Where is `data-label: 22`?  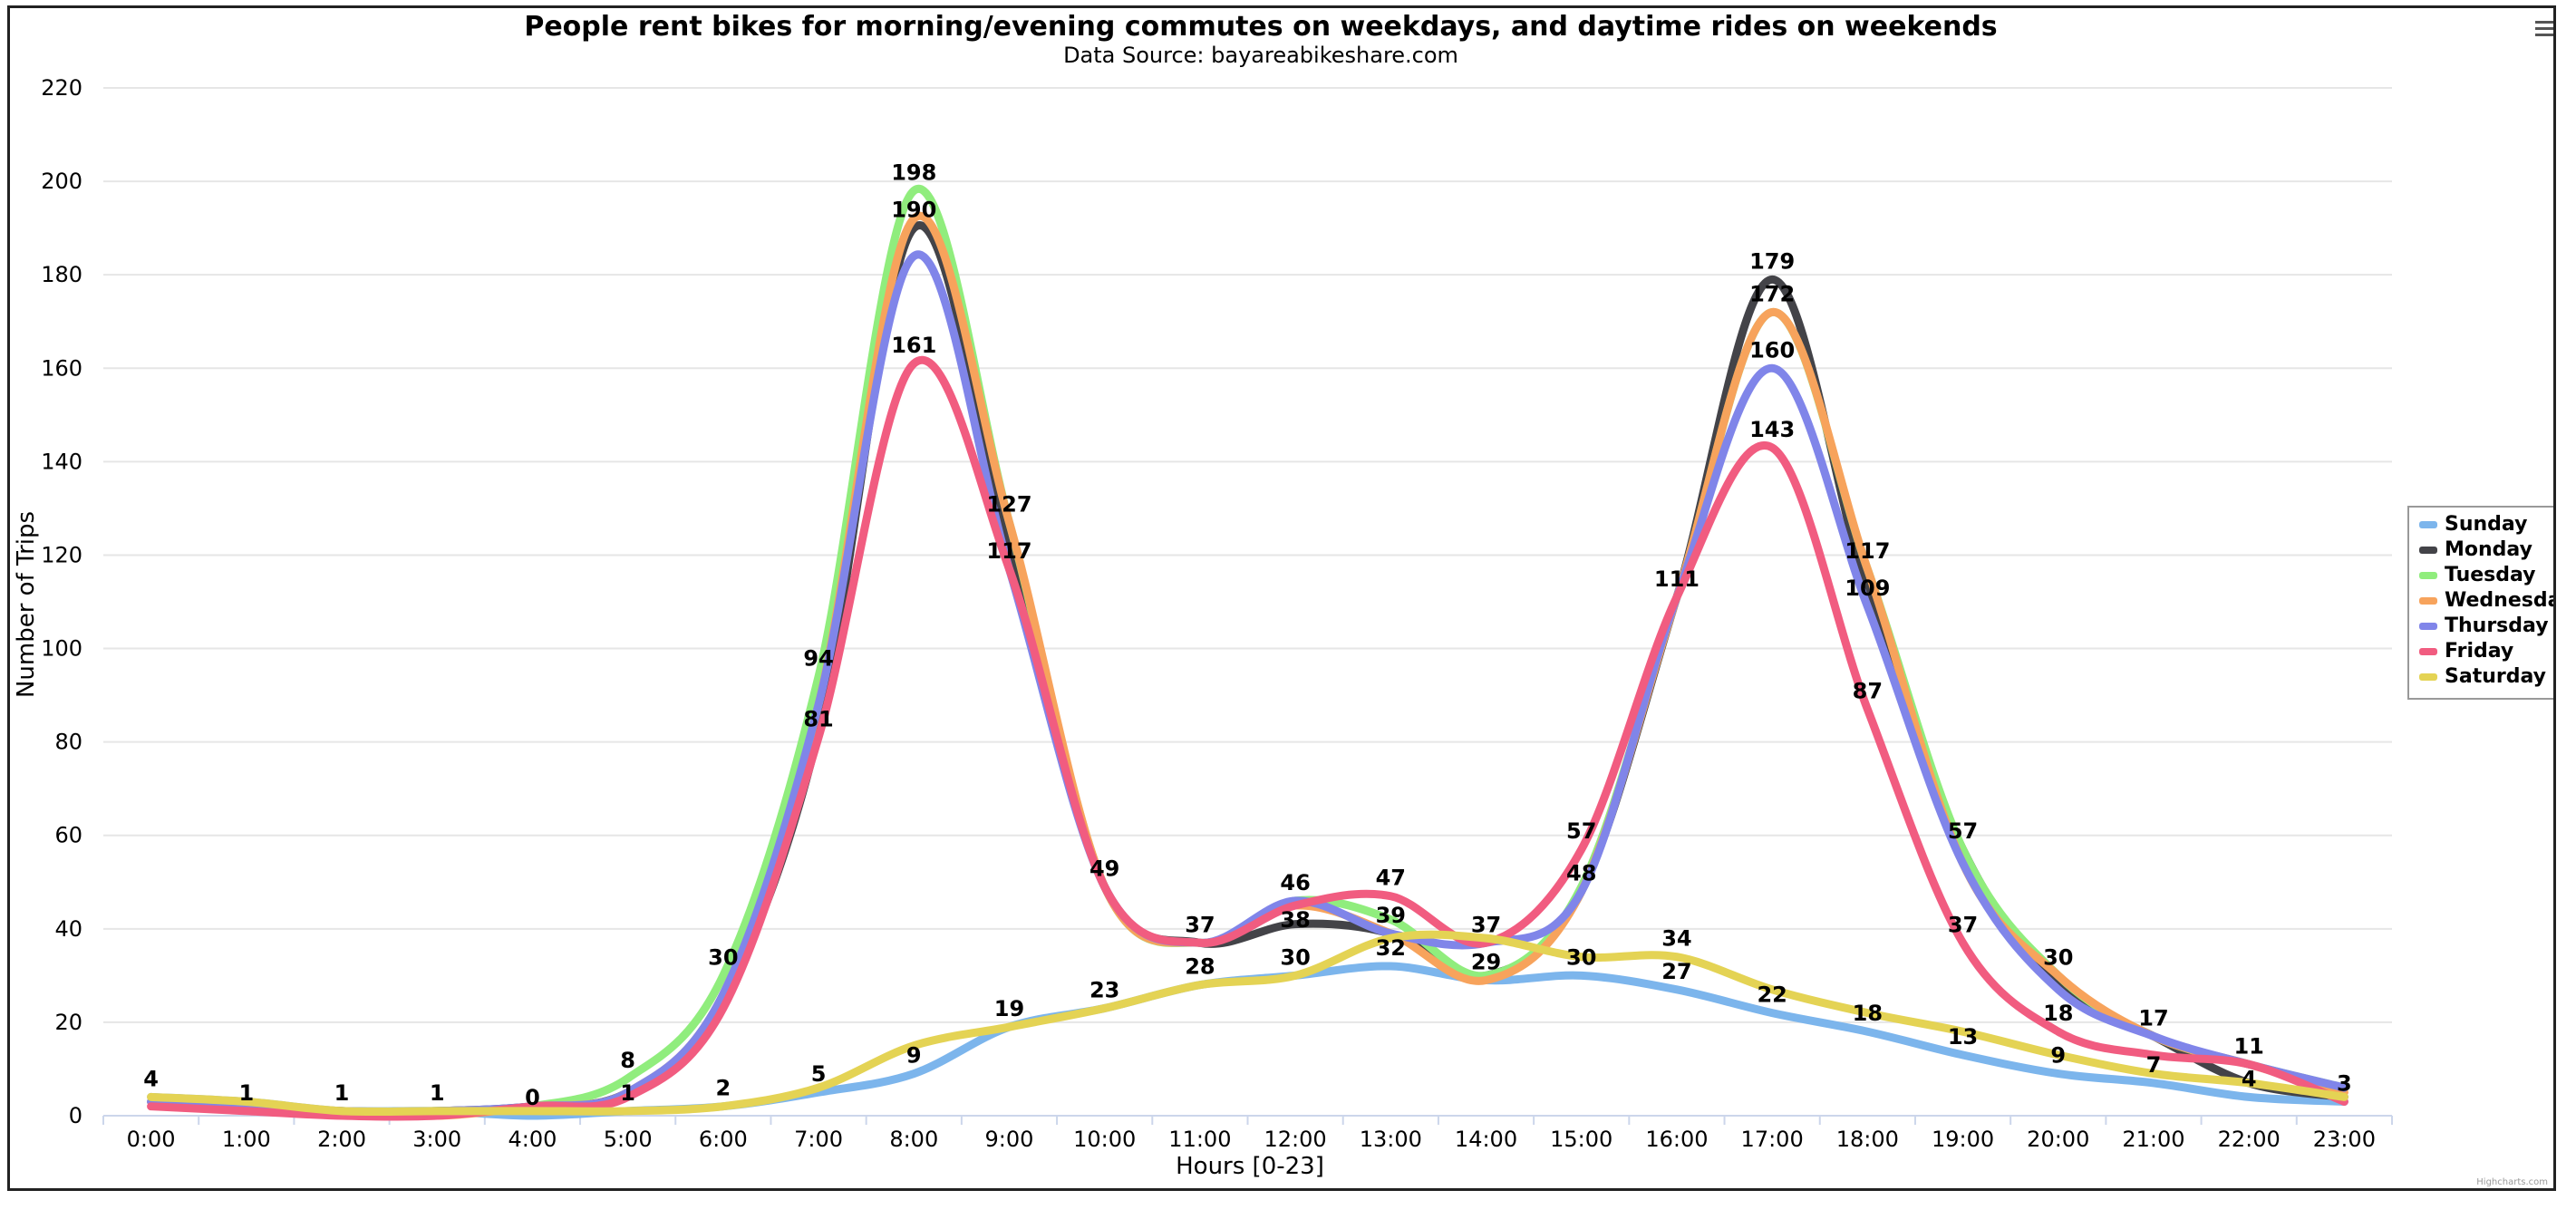 data-label: 22 is located at coordinates (1772, 995).